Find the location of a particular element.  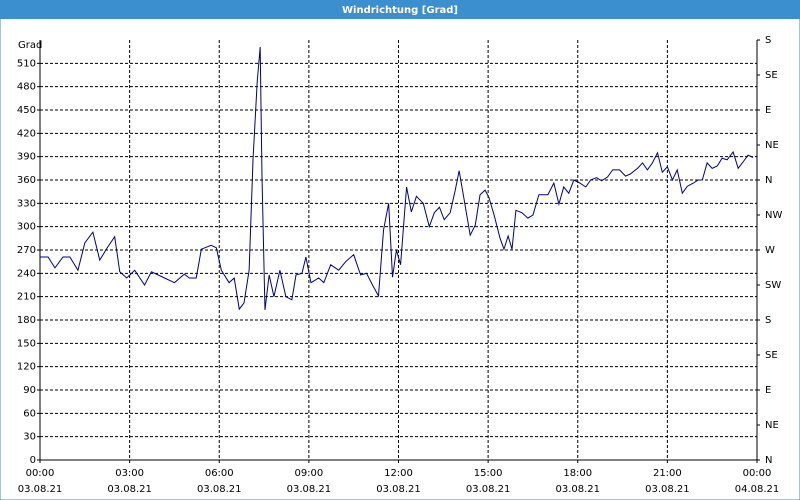

y-tick-label: 480 is located at coordinates (26, 87).